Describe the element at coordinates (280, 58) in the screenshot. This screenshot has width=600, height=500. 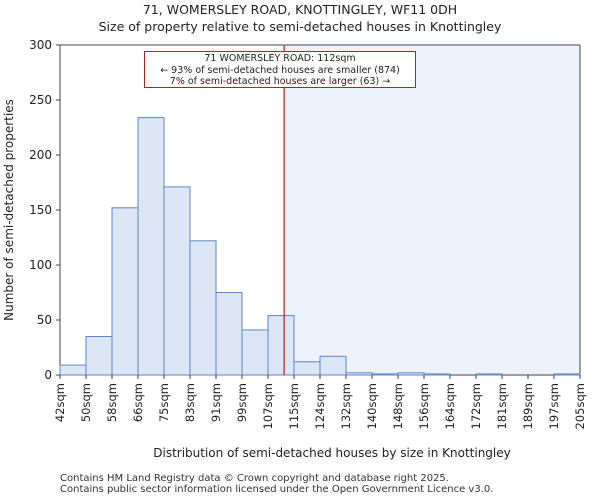
I see `annotation-line-1: 71 WOMERSLEY ROAD: 112sqm` at that location.